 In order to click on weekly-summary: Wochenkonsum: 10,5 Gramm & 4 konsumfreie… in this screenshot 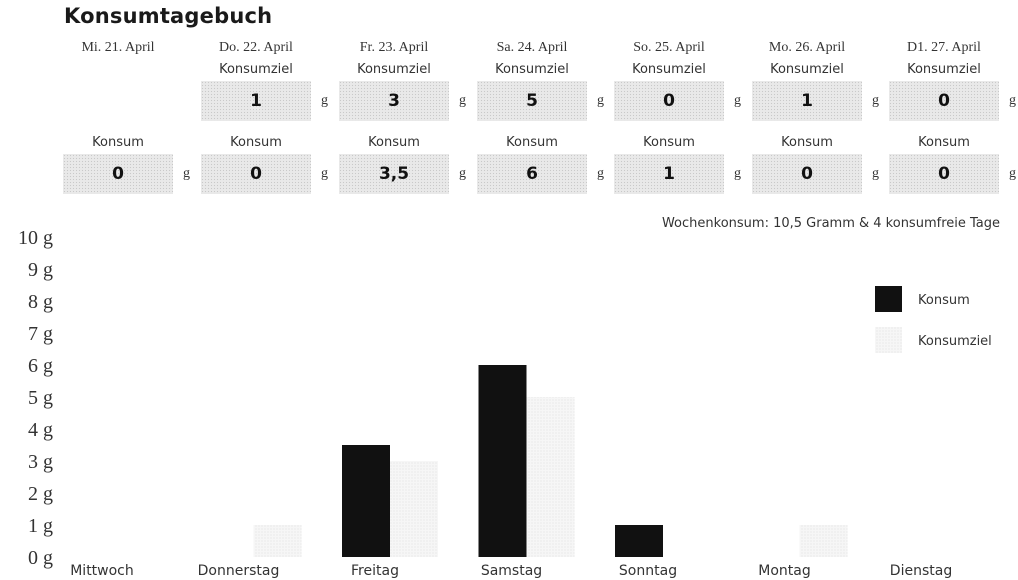, I will do `click(830, 223)`.